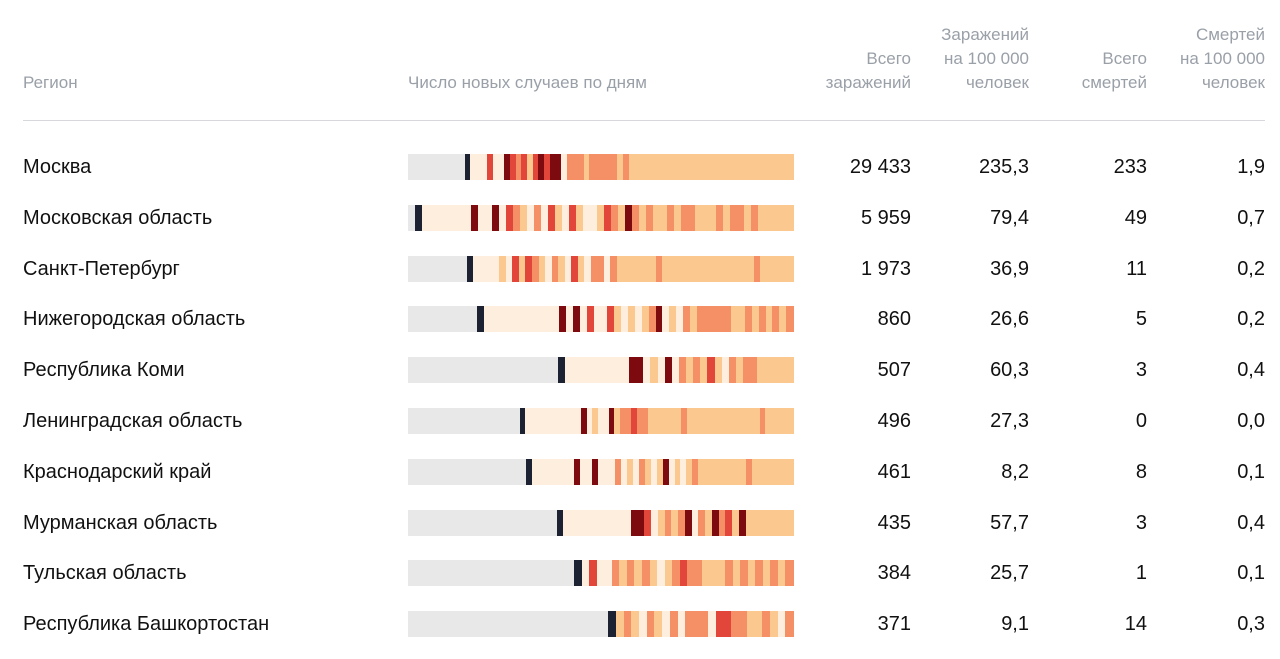  I want to click on infections-per-100k-value: 79,4, so click(1009, 218).